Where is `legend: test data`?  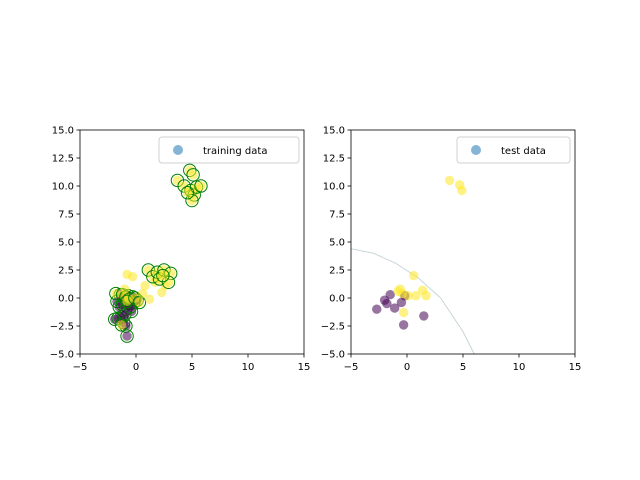
legend: test data is located at coordinates (513, 150).